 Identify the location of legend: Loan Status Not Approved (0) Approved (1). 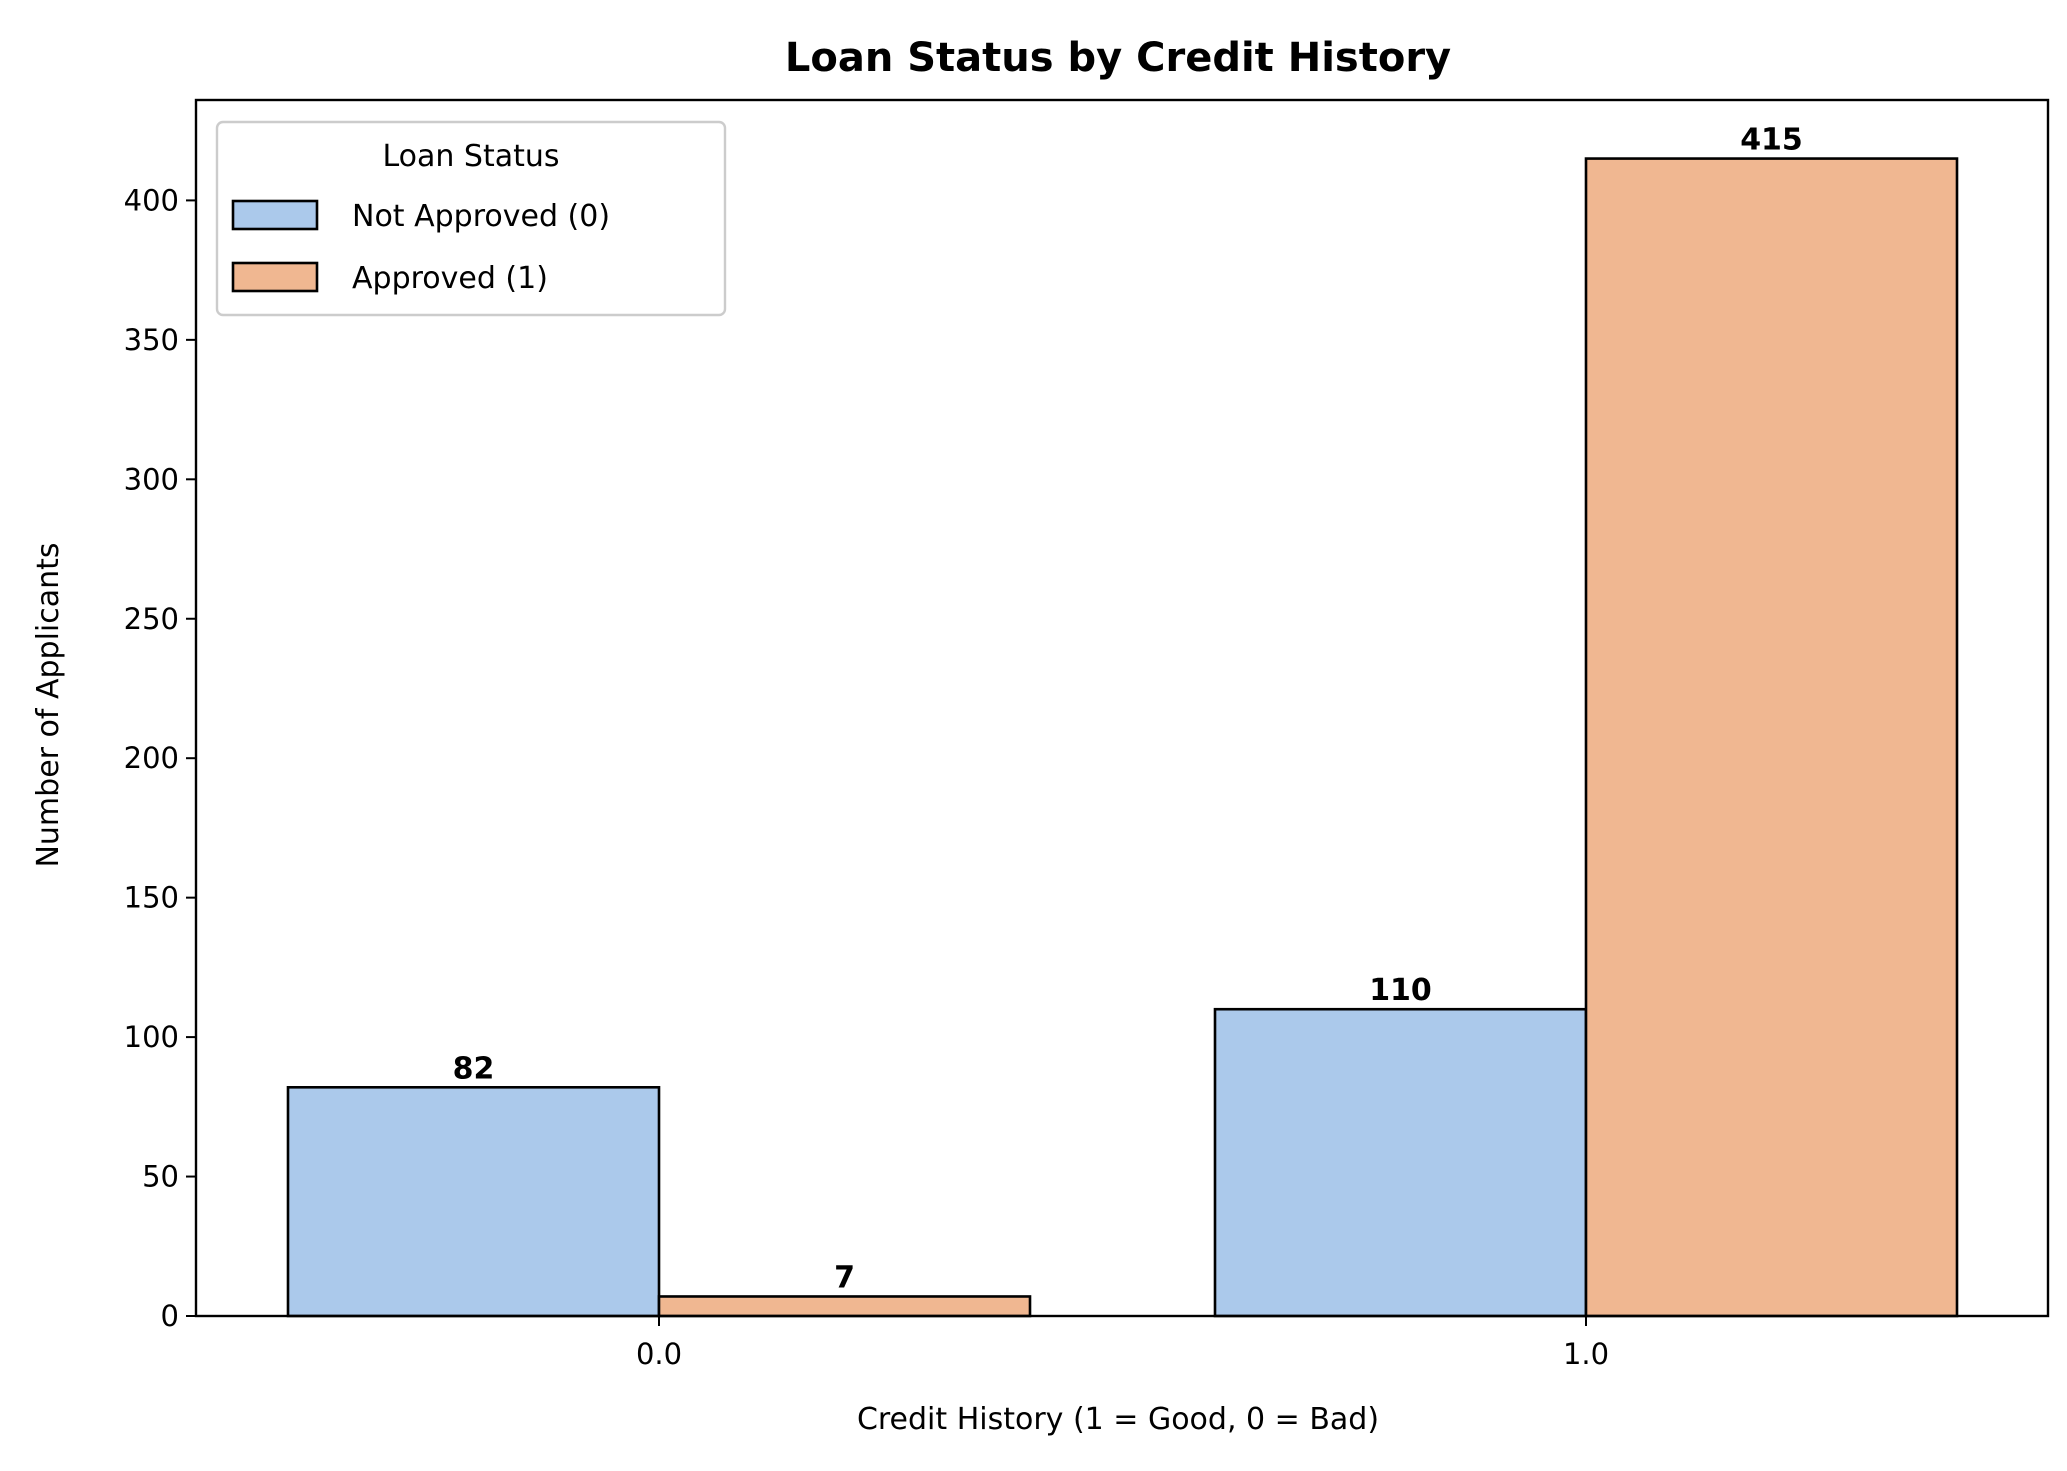
(471, 218).